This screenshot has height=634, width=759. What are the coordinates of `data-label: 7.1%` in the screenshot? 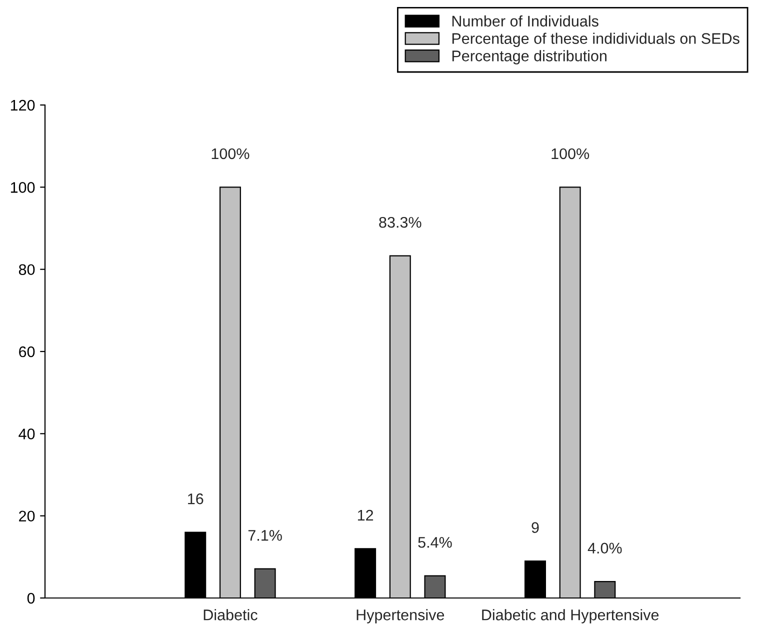 It's located at (265, 535).